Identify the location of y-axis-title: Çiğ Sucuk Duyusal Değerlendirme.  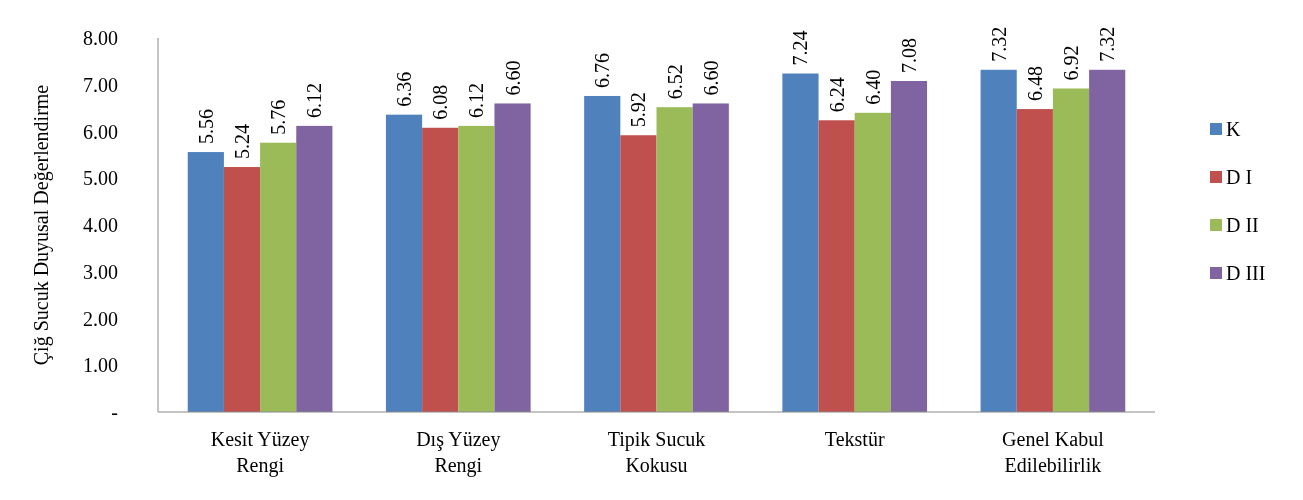
(41, 225).